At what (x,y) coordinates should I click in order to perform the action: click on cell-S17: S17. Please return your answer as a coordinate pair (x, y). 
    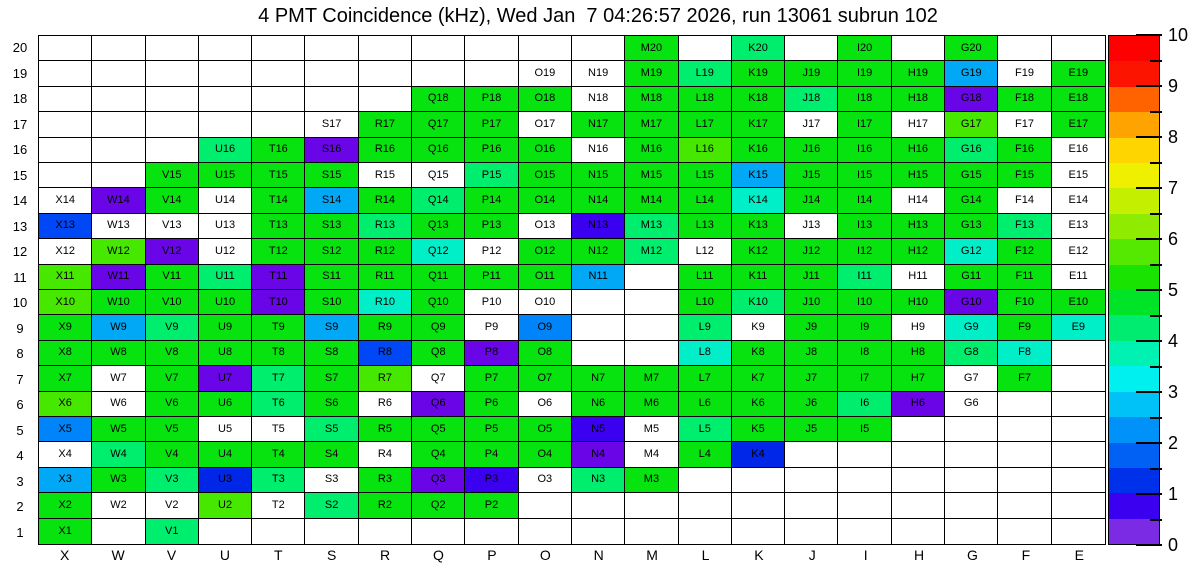
    Looking at the image, I should click on (332, 125).